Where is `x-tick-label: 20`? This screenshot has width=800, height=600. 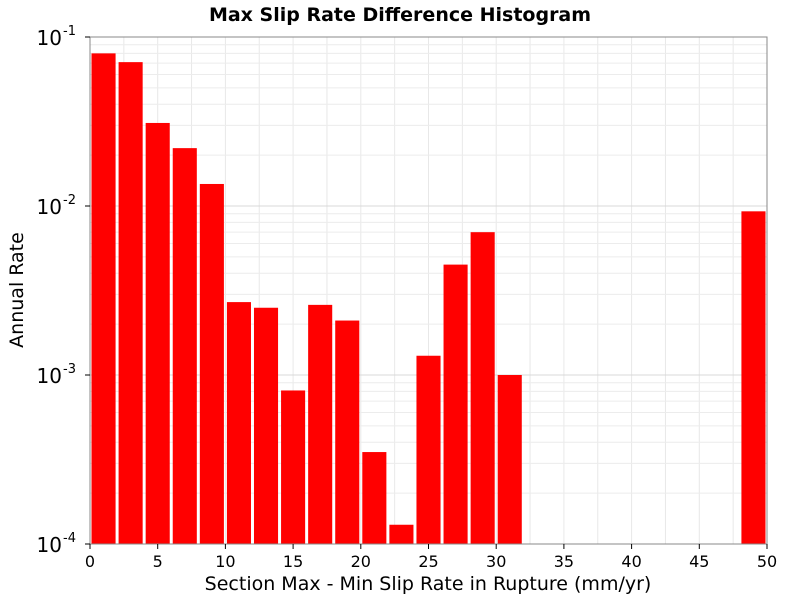
x-tick-label: 20 is located at coordinates (361, 561).